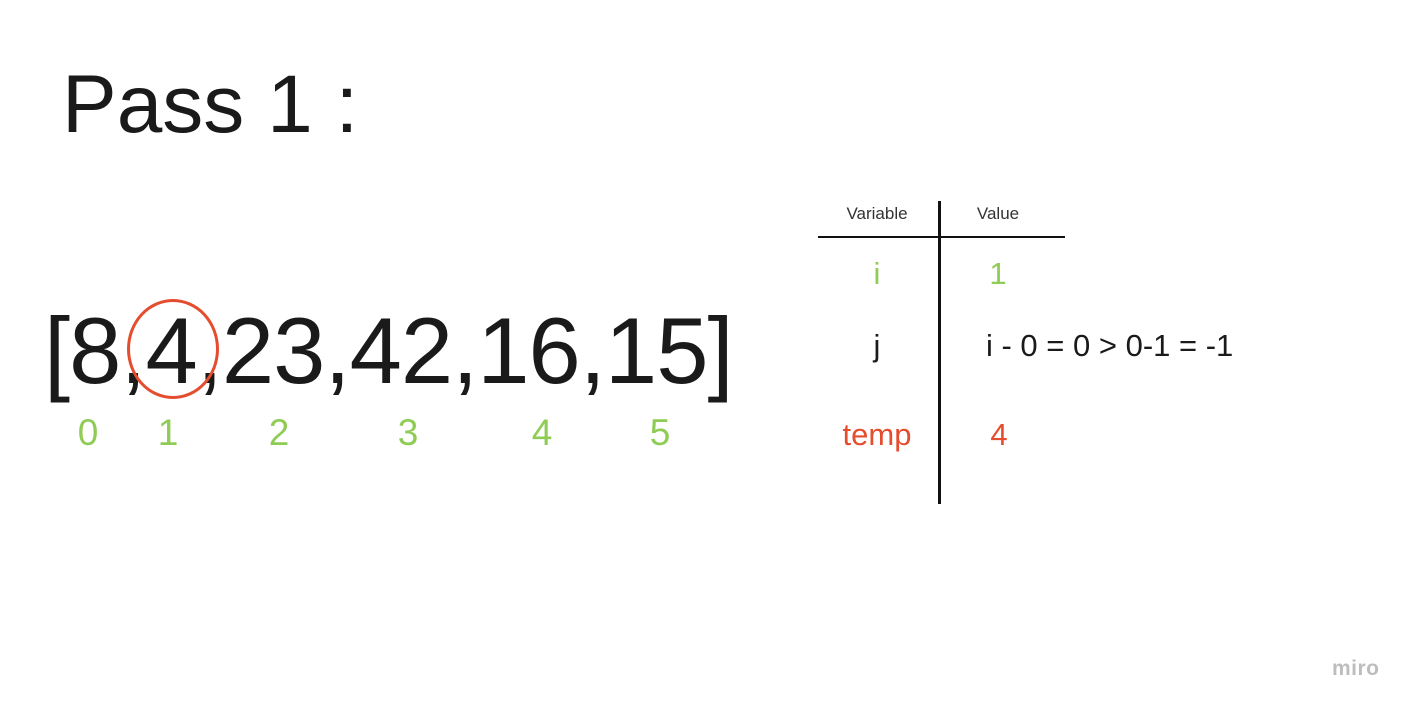 The image size is (1410, 709). What do you see at coordinates (877, 434) in the screenshot?
I see `var-temp: temp` at bounding box center [877, 434].